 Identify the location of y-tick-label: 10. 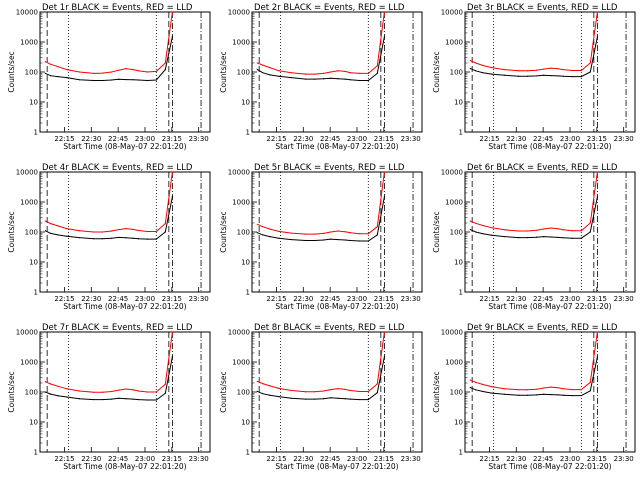
(458, 103).